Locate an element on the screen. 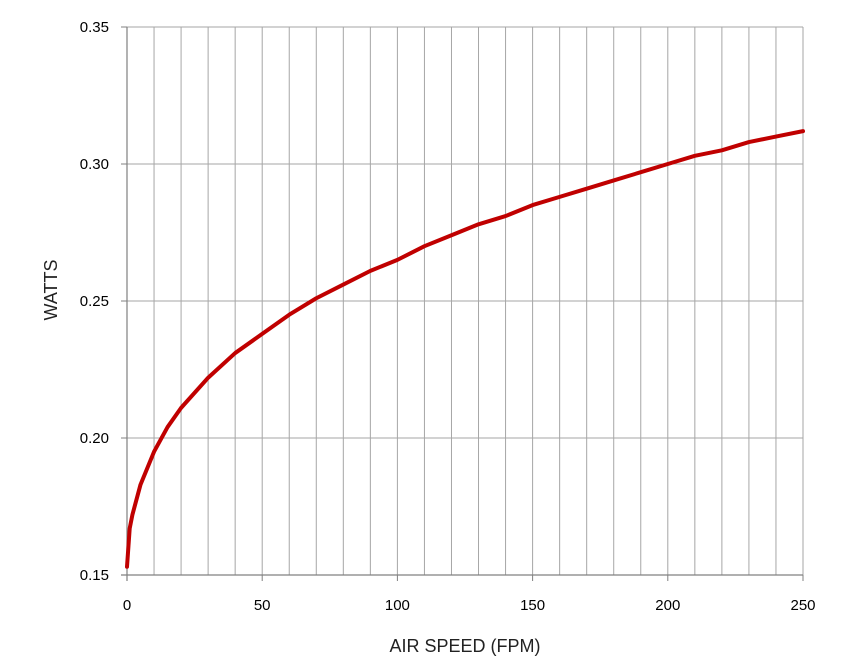 The height and width of the screenshot is (661, 842). x-axis-label: AIR SPEED (FPM) is located at coordinates (464, 646).